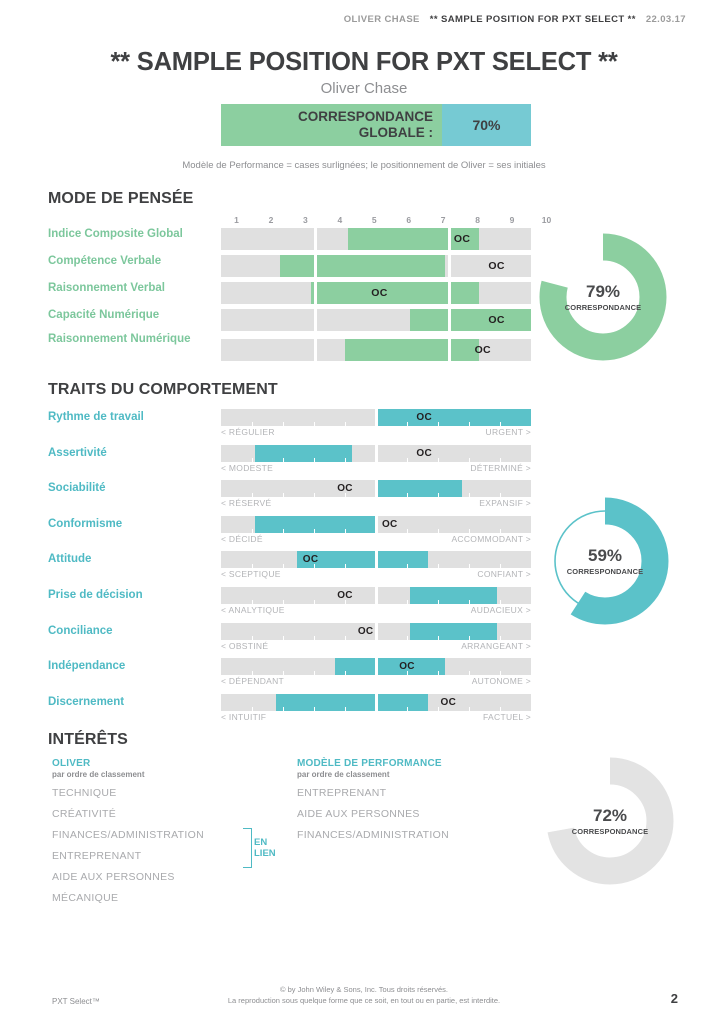 This screenshot has width=728, height=1024. Describe the element at coordinates (105, 261) in the screenshot. I see `thinking-row-label: Compétence Verbale` at that location.